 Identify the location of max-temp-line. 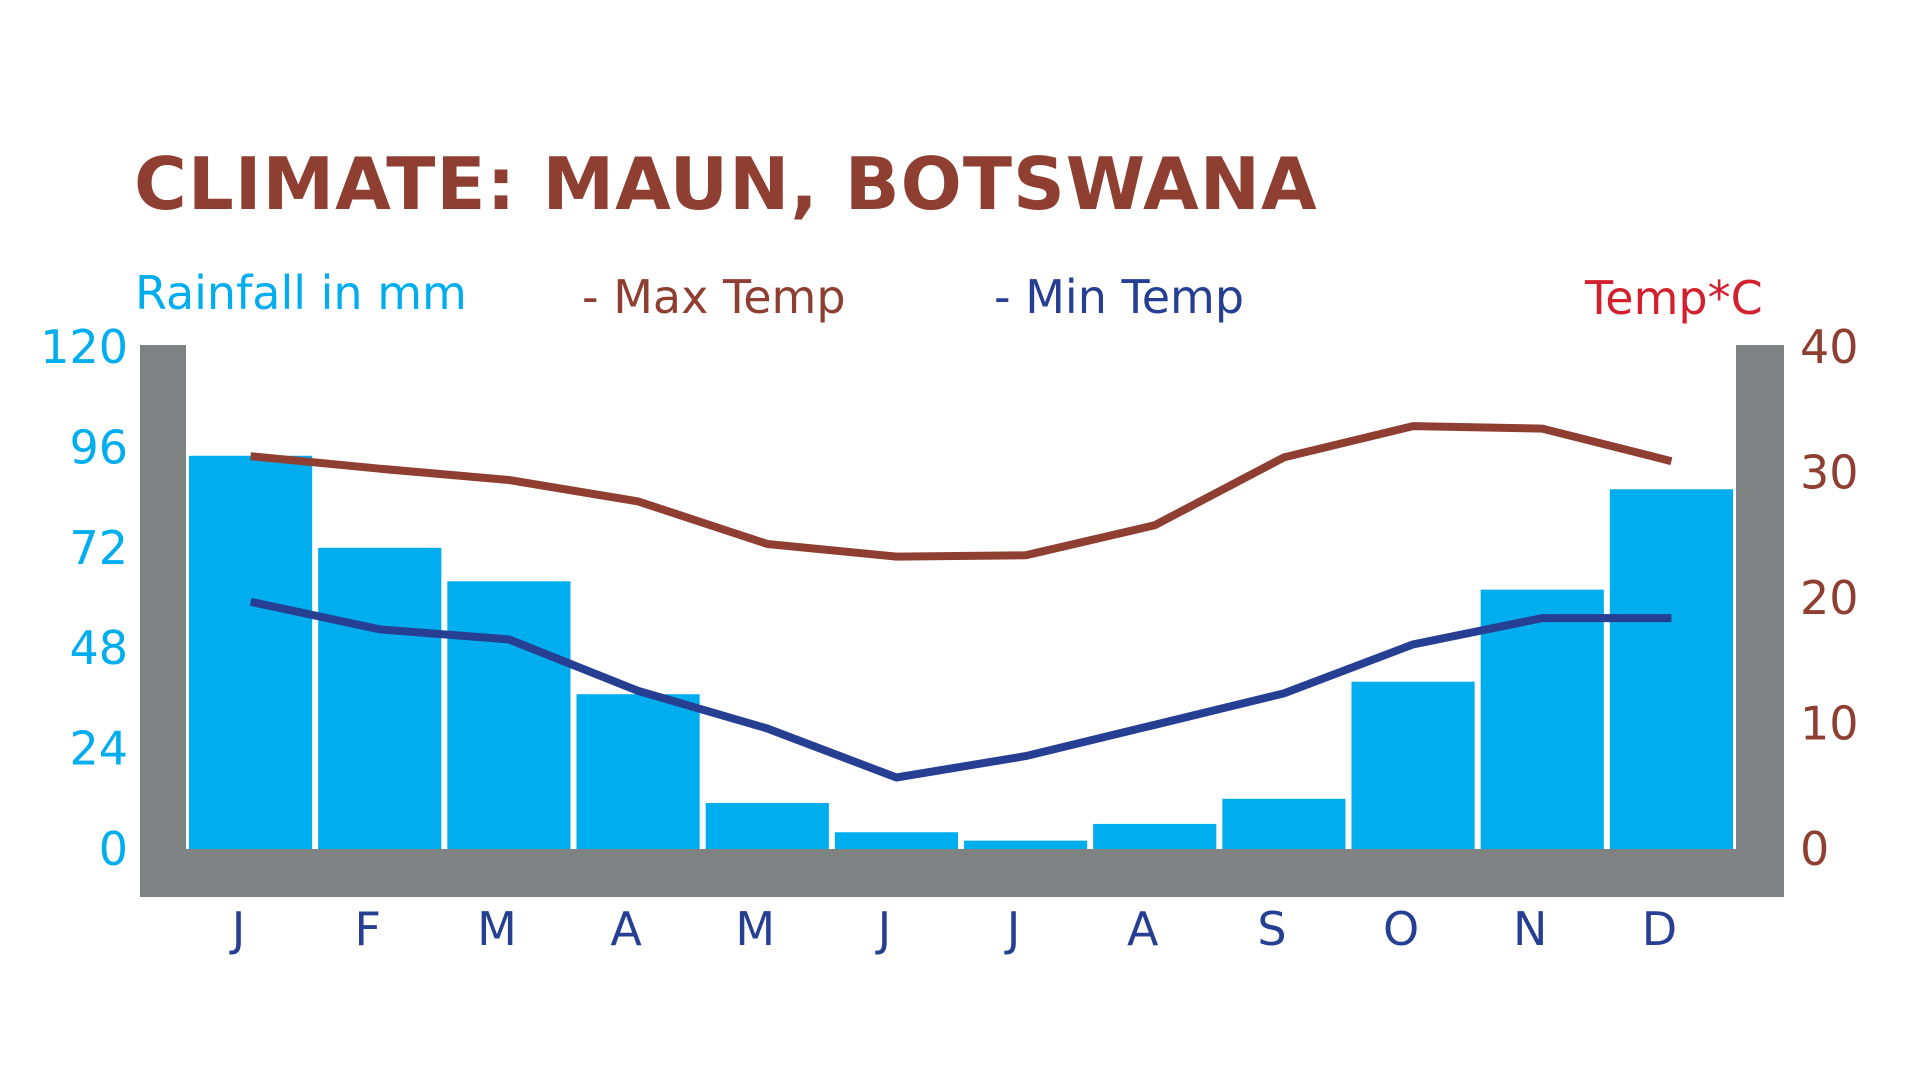
(961, 491).